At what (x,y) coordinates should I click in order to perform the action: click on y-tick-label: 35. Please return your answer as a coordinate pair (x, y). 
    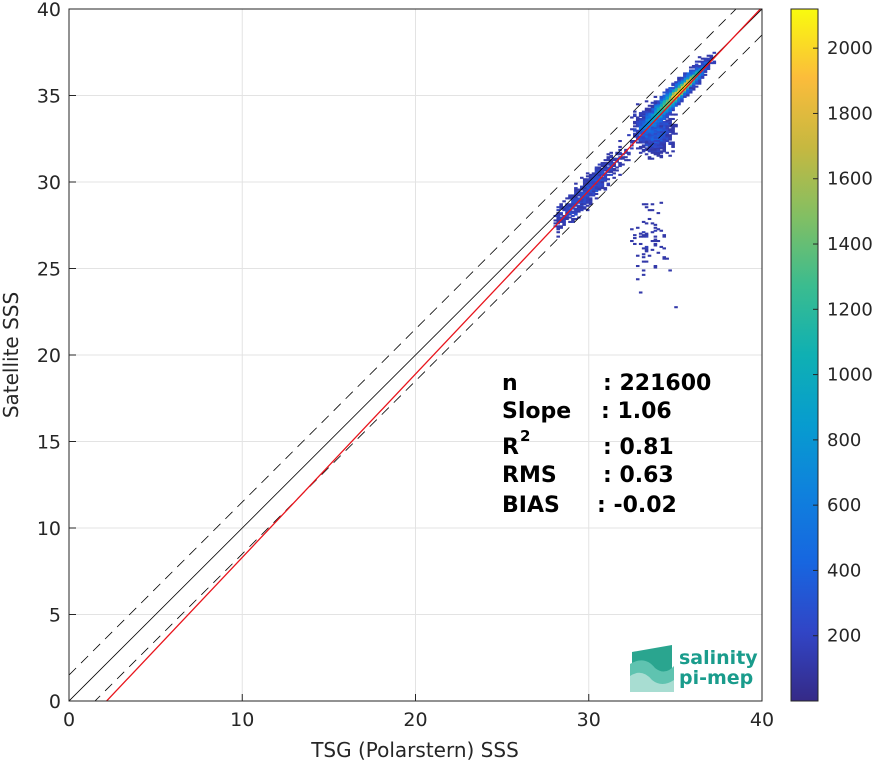
    Looking at the image, I should click on (49, 97).